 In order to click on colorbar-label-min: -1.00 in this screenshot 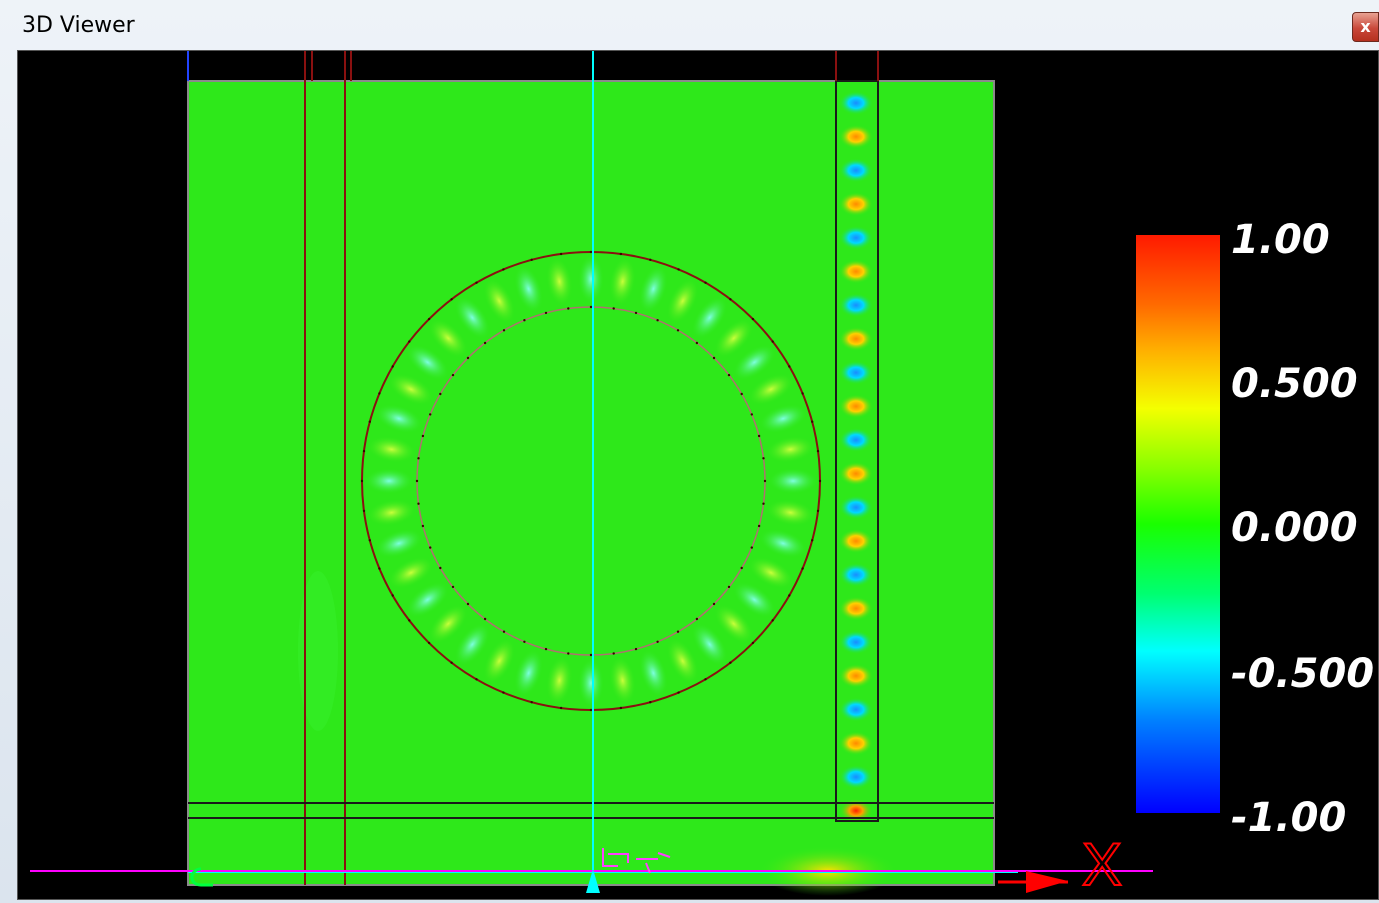, I will do `click(1289, 818)`.